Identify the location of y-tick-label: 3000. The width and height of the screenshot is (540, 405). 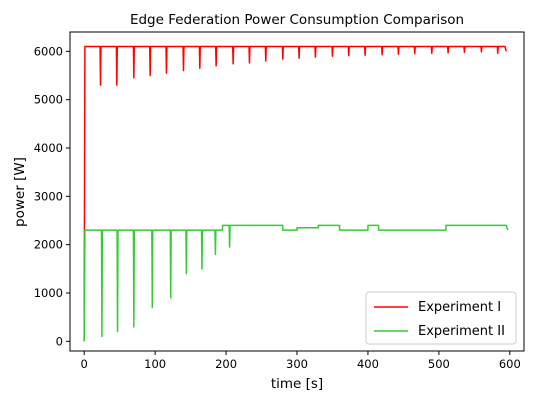
(48, 196).